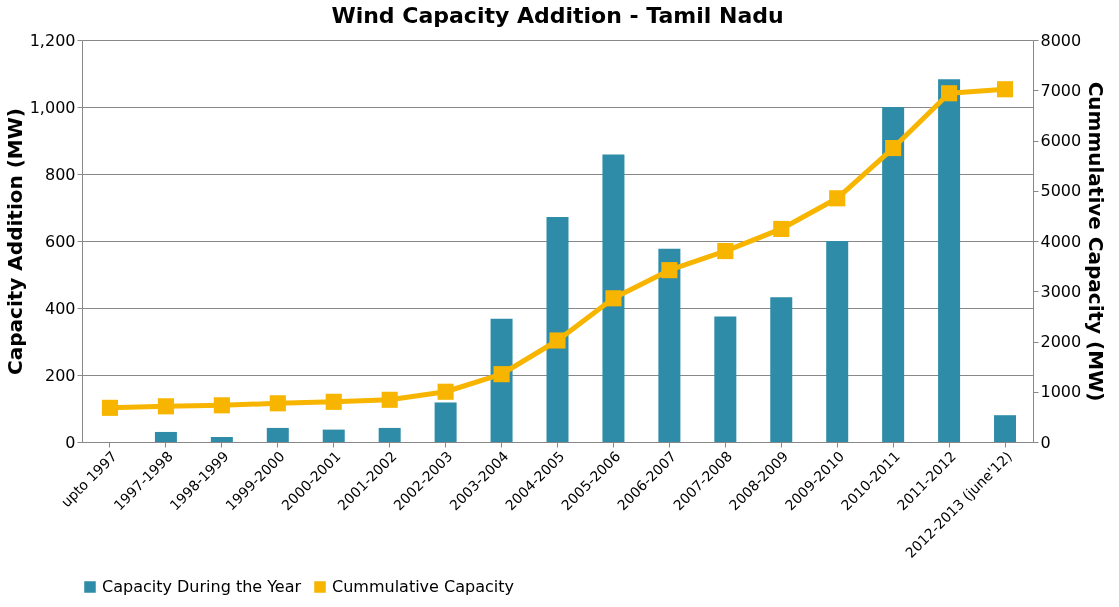 This screenshot has width=1119, height=607. Describe the element at coordinates (1045, 442) in the screenshot. I see `y2-tick-label: 0` at that location.